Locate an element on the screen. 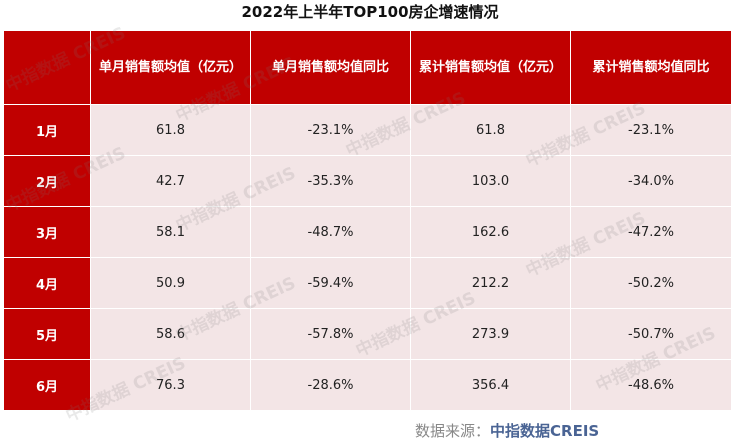  table-cell: 356.4 is located at coordinates (490, 385).